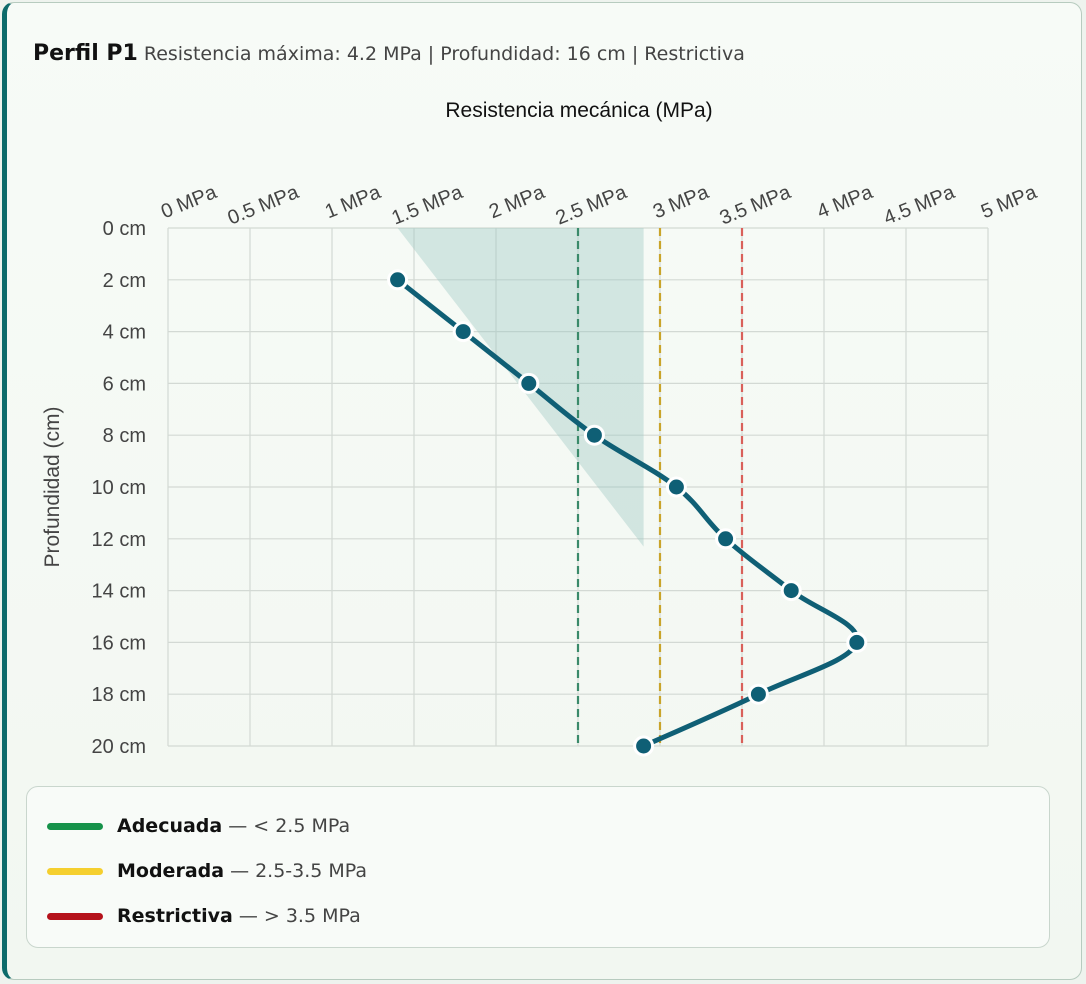  What do you see at coordinates (124, 333) in the screenshot?
I see `y-tick-label: 4 cm` at bounding box center [124, 333].